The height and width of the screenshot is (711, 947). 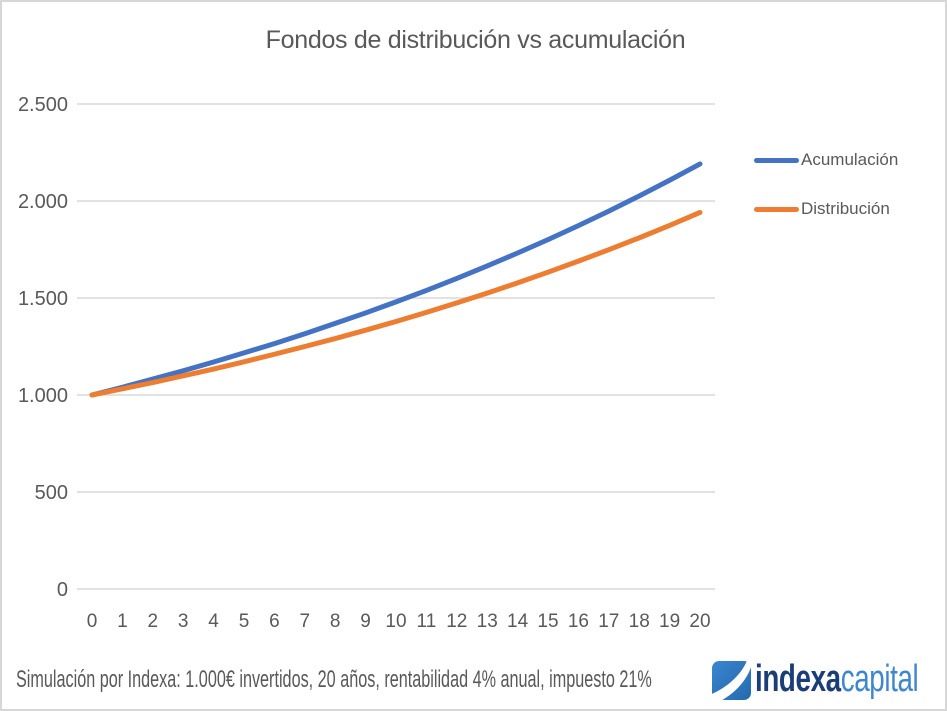 What do you see at coordinates (798, 679) in the screenshot?
I see `logo-text-indexa: indexa` at bounding box center [798, 679].